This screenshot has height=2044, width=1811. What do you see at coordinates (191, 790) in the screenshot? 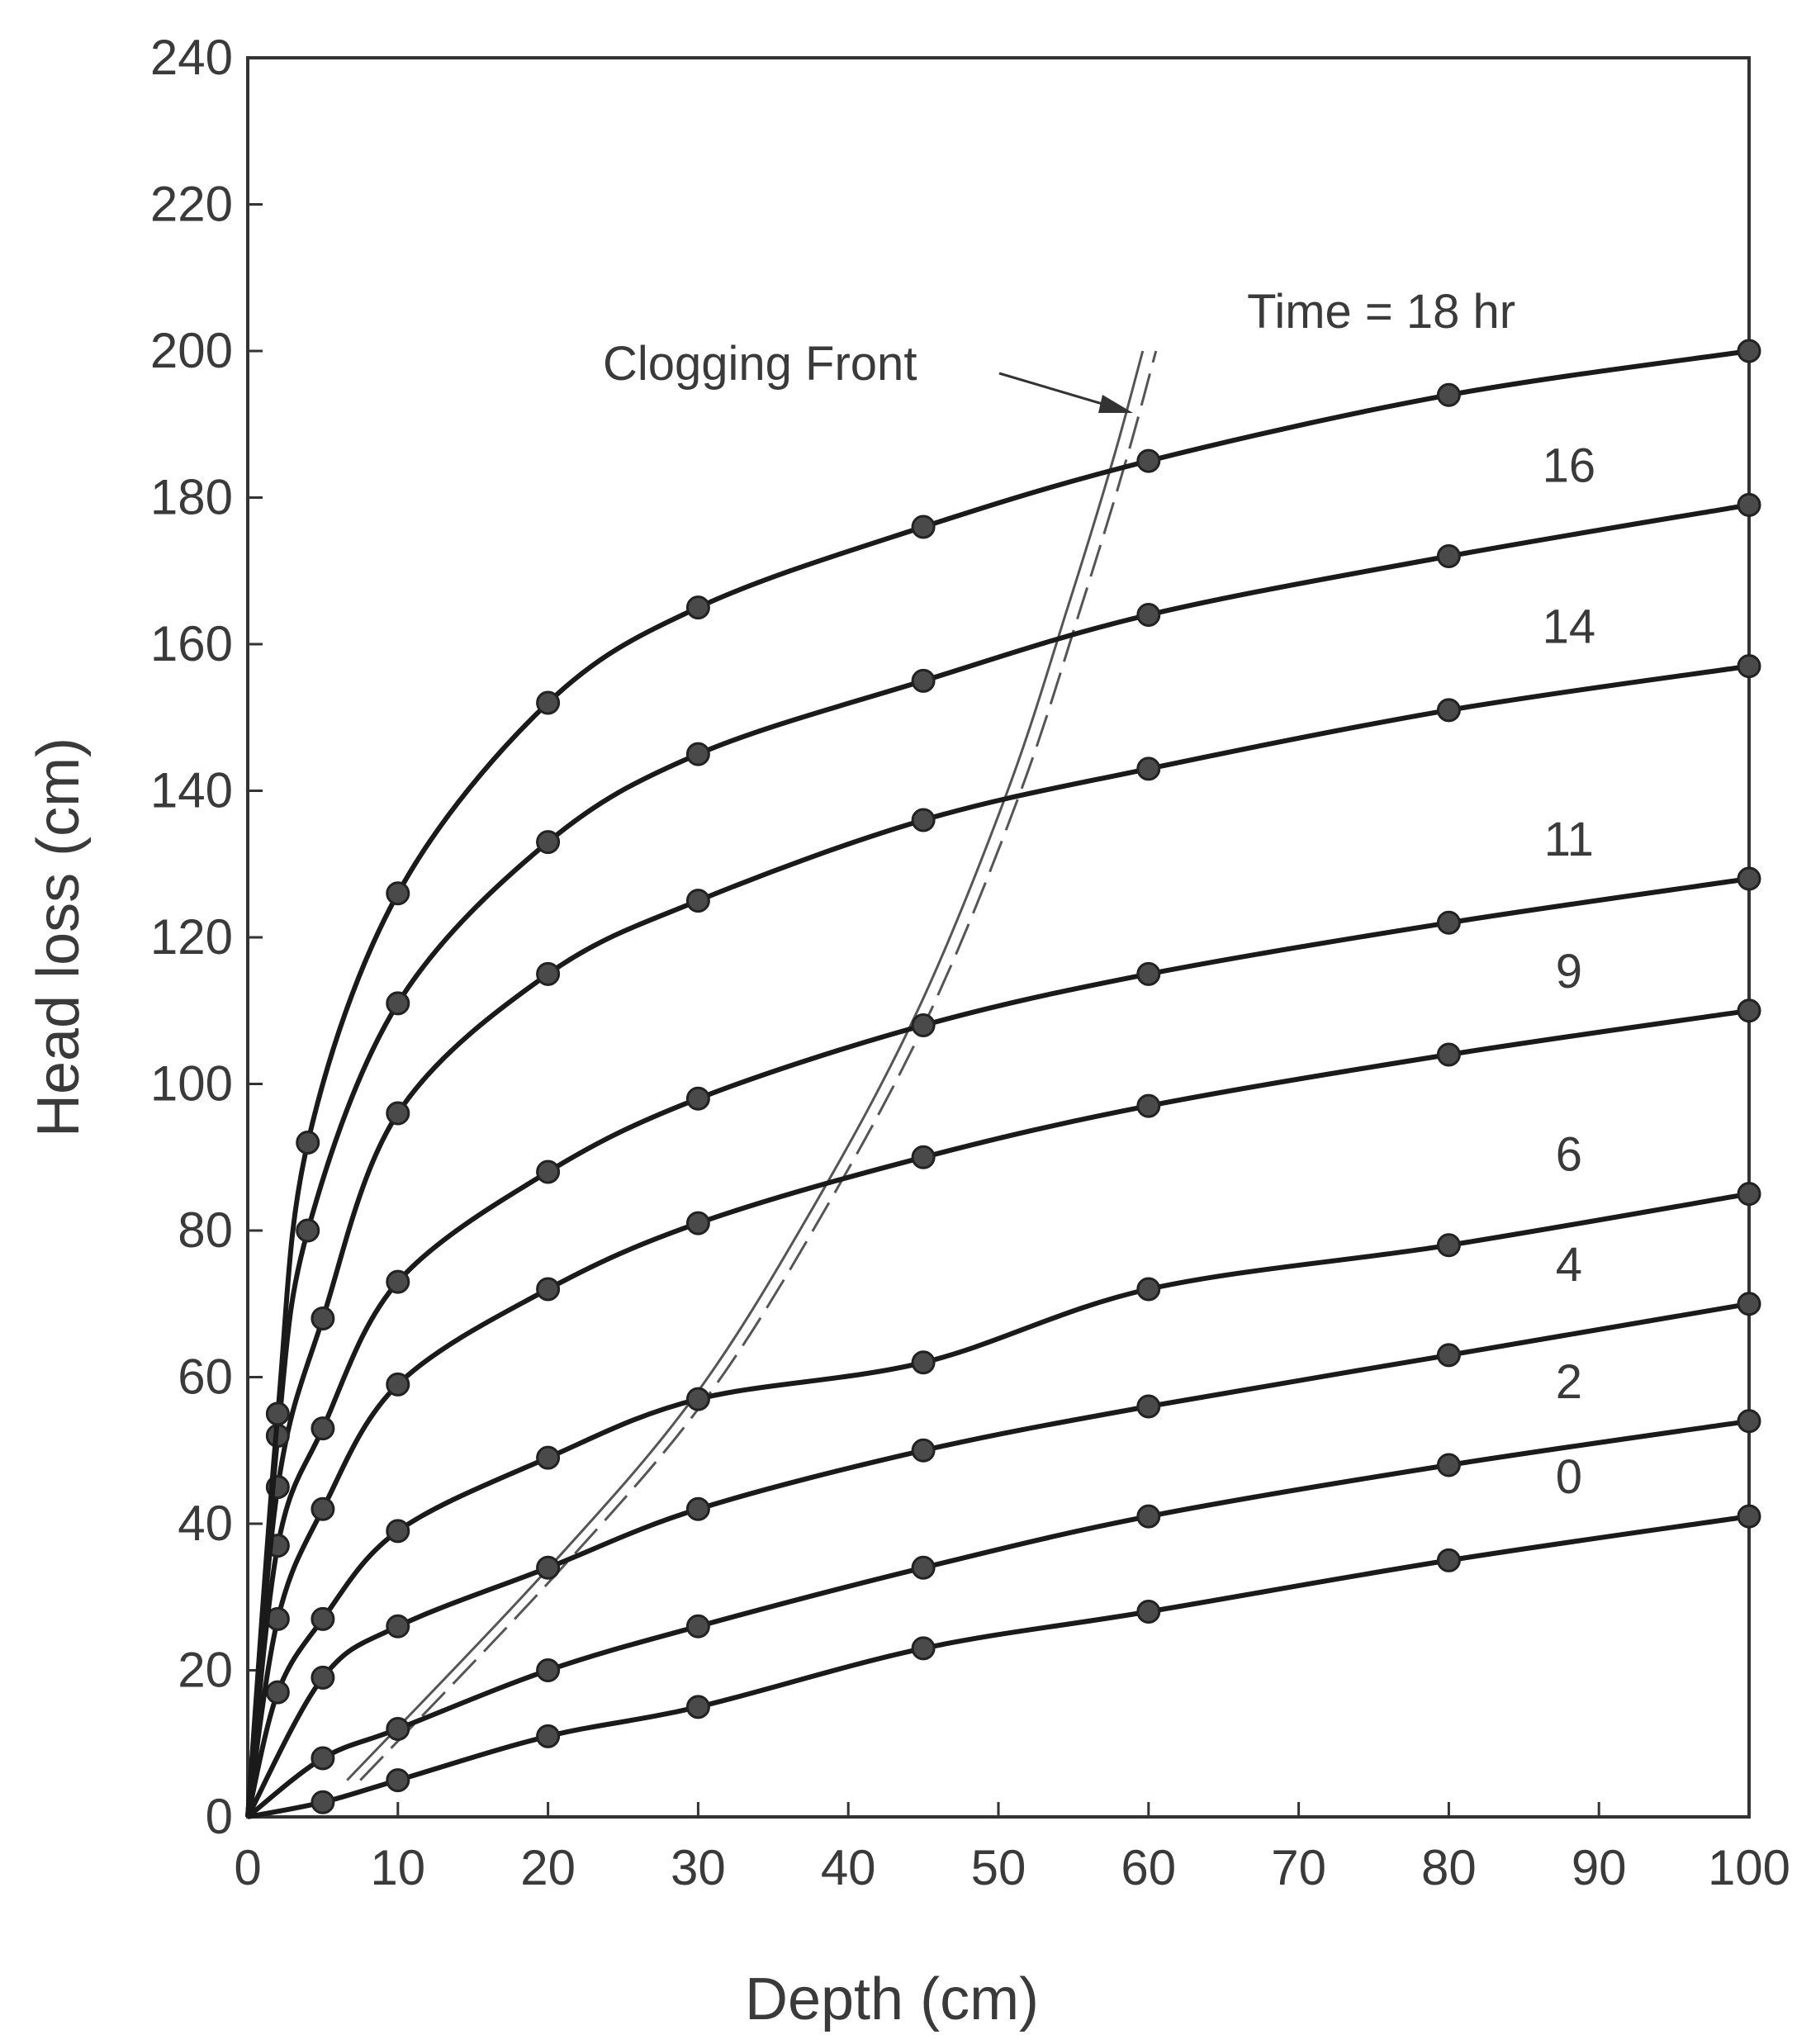
I see `y-tick-label: 140` at bounding box center [191, 790].